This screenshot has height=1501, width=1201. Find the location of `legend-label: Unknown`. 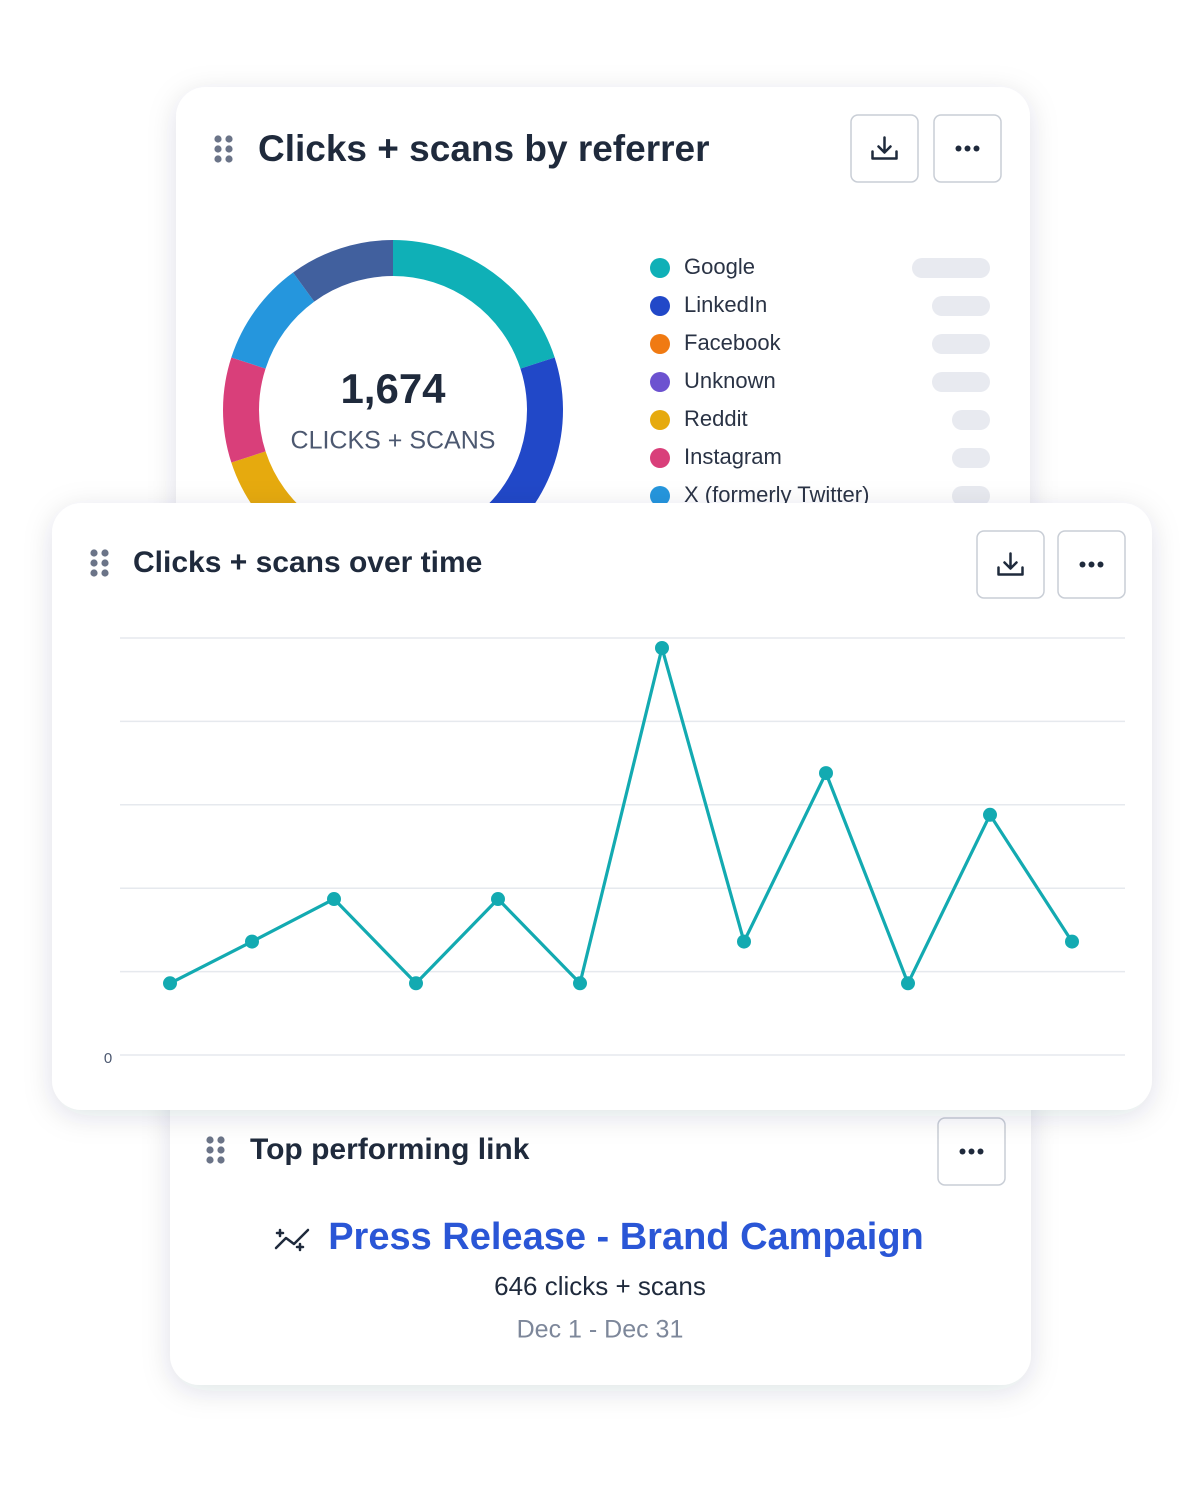

legend-label: Unknown is located at coordinates (730, 380).